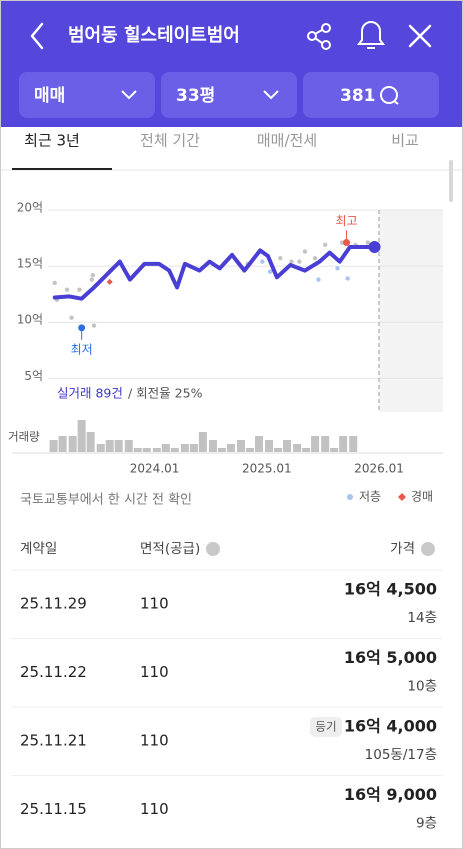 The height and width of the screenshot is (849, 463). I want to click on volume-label: 거래량, so click(24, 437).